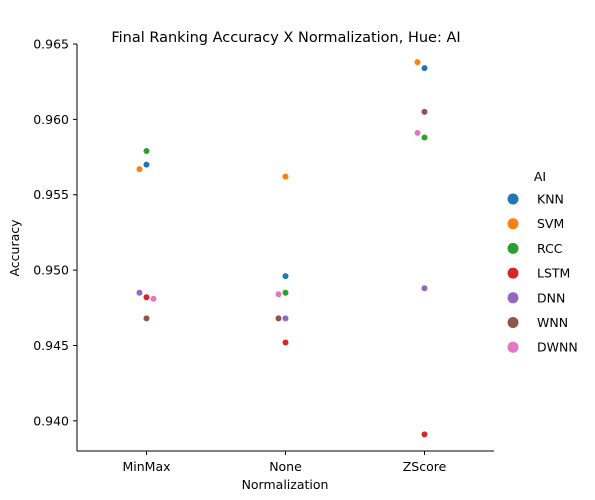  What do you see at coordinates (51, 420) in the screenshot?
I see `y-tick-label: 0.940` at bounding box center [51, 420].